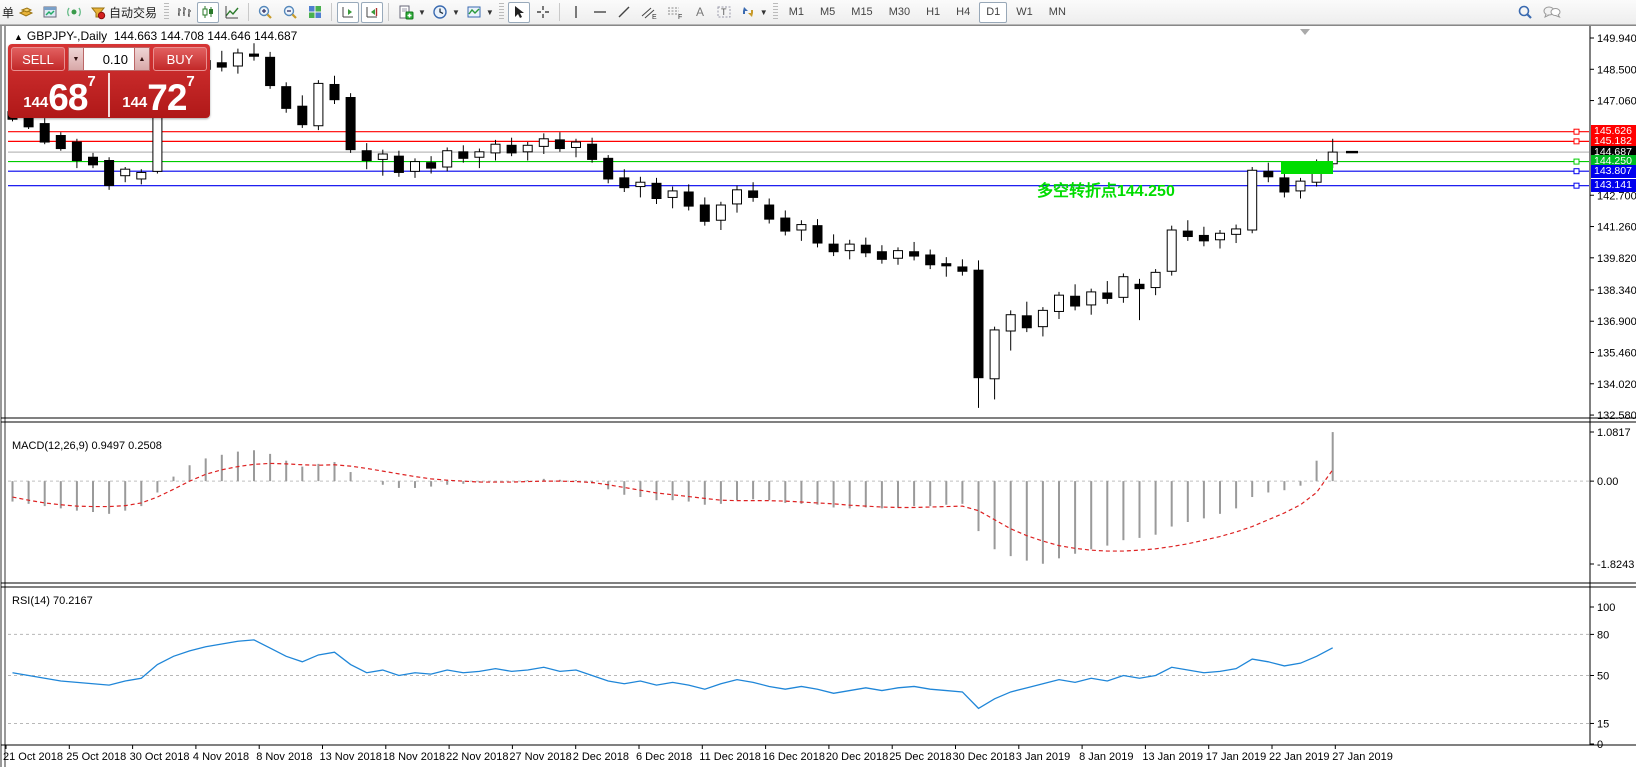  What do you see at coordinates (963, 12) in the screenshot?
I see `tf-button-h4: H4` at bounding box center [963, 12].